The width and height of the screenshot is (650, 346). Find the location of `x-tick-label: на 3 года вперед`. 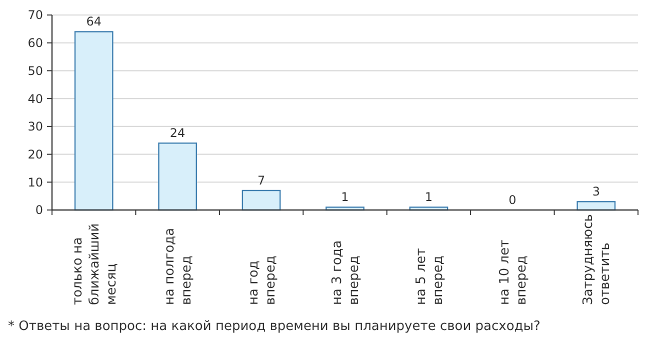

x-tick-label: на 3 года вперед is located at coordinates (346, 272).